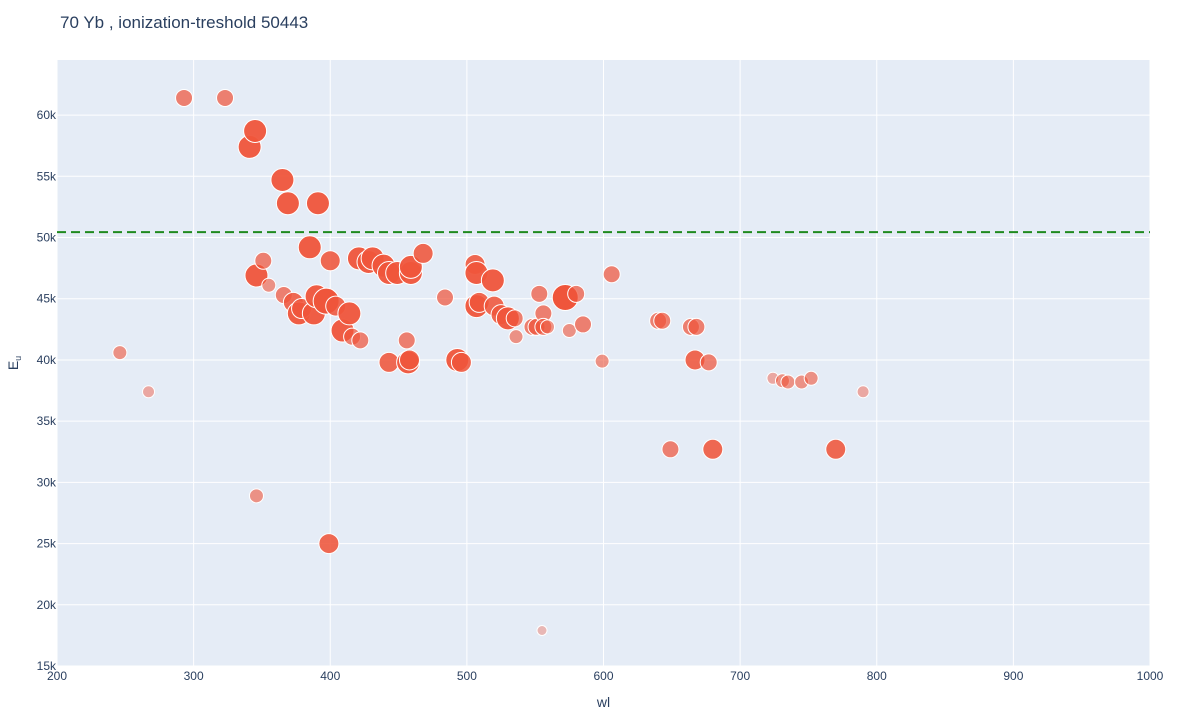  Describe the element at coordinates (194, 676) in the screenshot. I see `x-tick-label: 300` at that location.